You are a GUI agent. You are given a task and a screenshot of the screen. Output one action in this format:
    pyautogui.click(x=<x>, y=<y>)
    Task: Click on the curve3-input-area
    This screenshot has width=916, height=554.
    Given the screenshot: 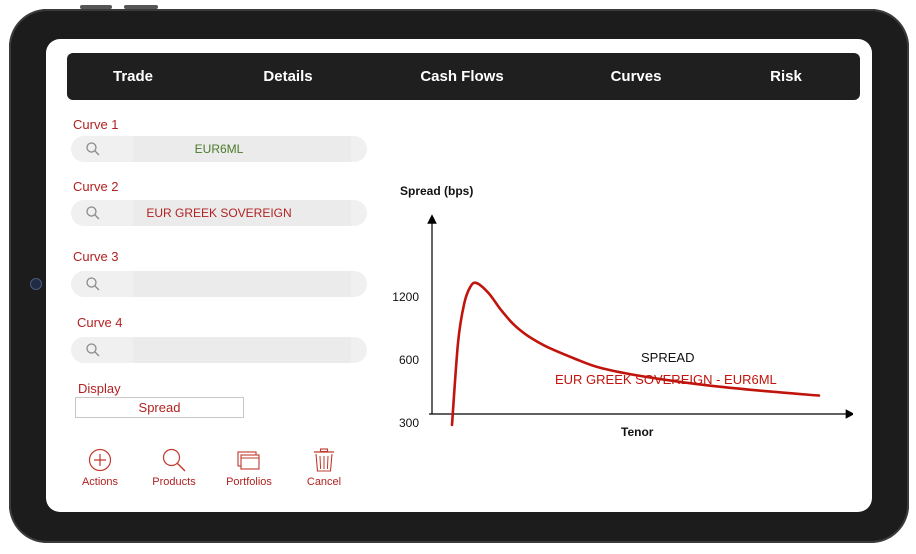 What is the action you would take?
    pyautogui.click(x=242, y=284)
    